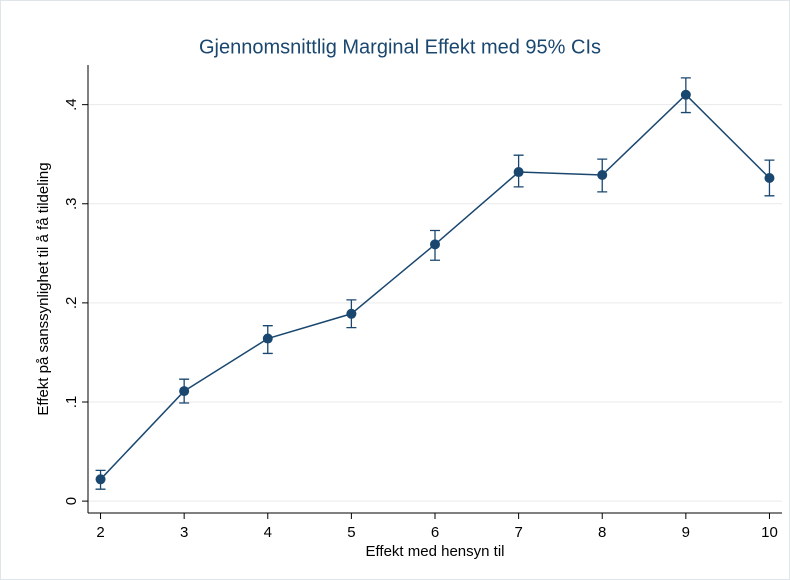  Describe the element at coordinates (100, 532) in the screenshot. I see `x-tick-label: 2` at that location.